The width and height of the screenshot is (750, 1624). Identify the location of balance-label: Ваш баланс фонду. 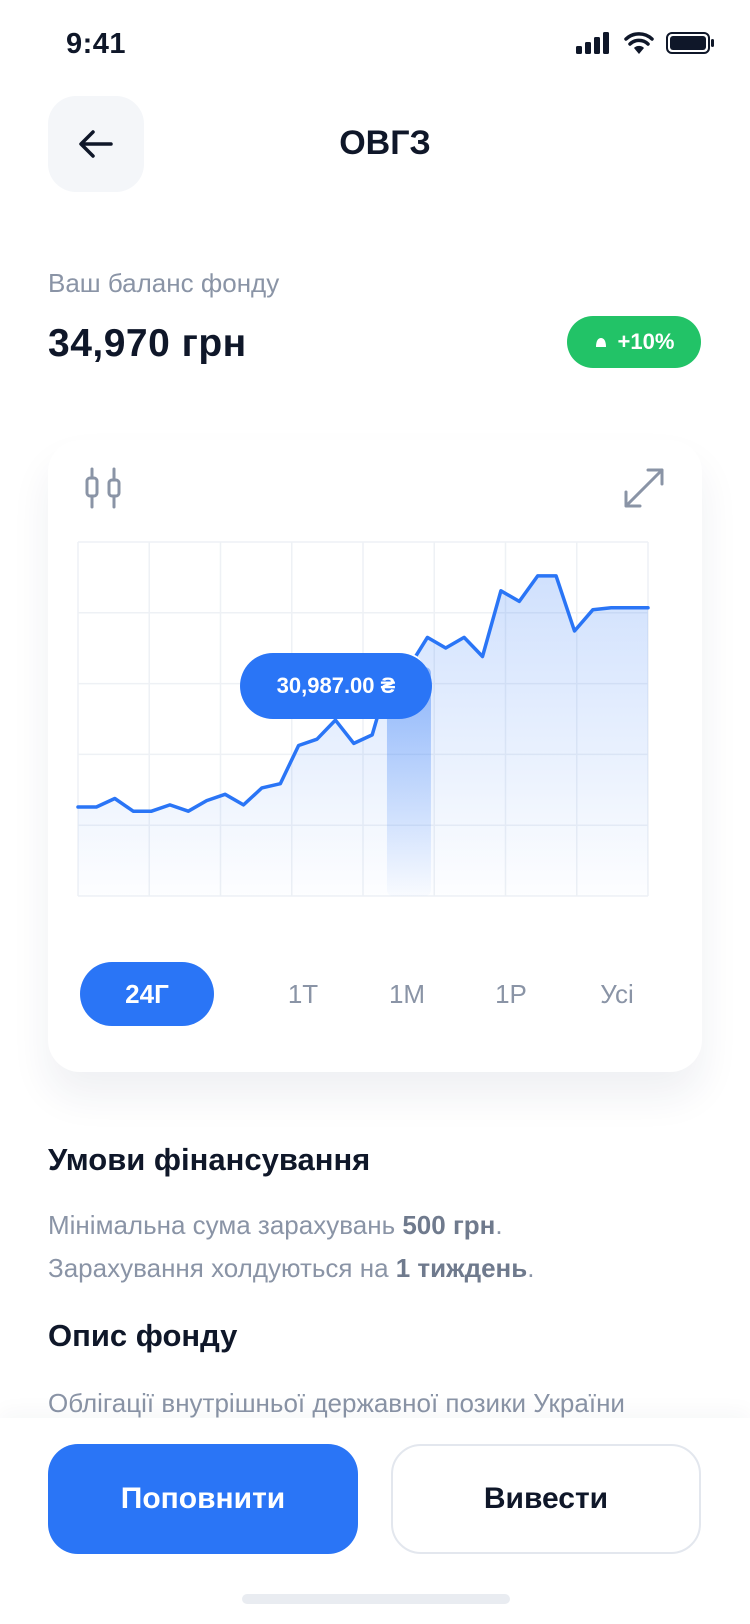
(164, 283).